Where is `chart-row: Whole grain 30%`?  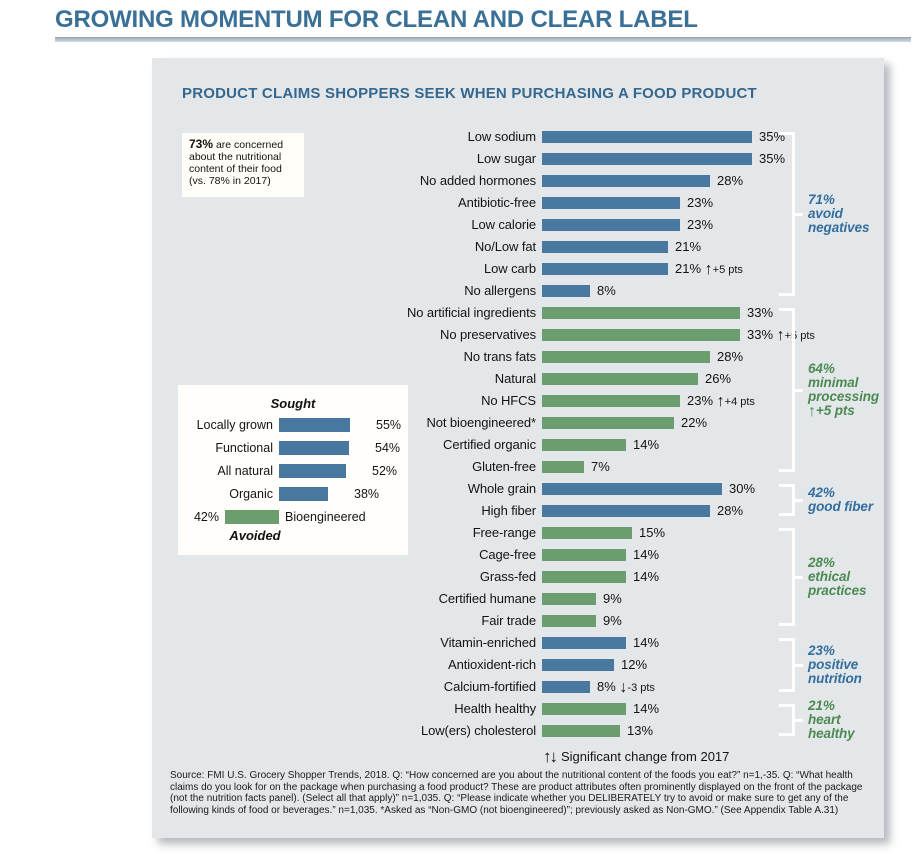 chart-row: Whole grain 30% is located at coordinates (518, 488).